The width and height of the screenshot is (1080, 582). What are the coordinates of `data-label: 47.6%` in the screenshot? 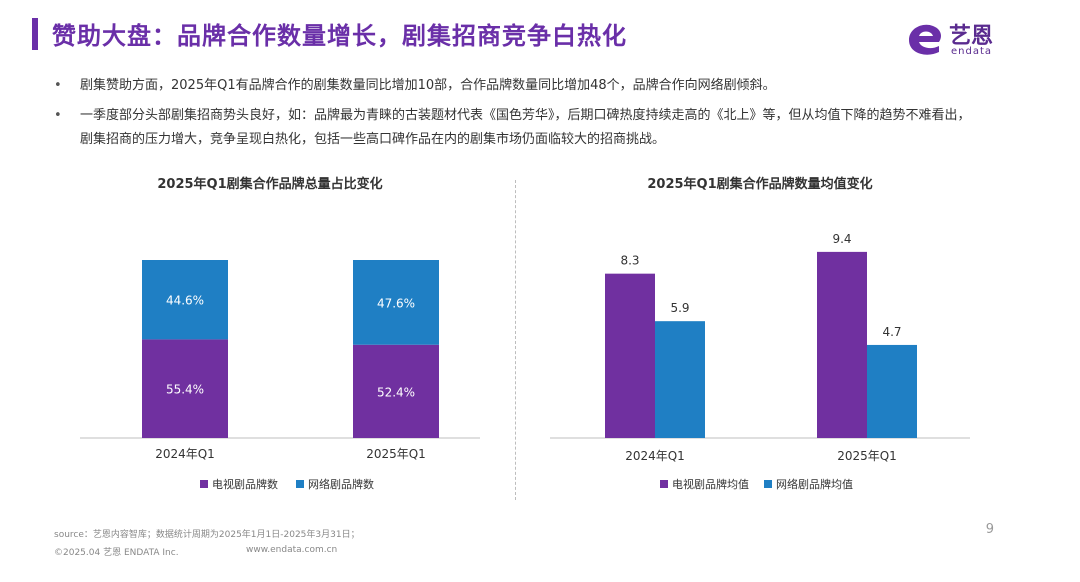 It's located at (396, 303).